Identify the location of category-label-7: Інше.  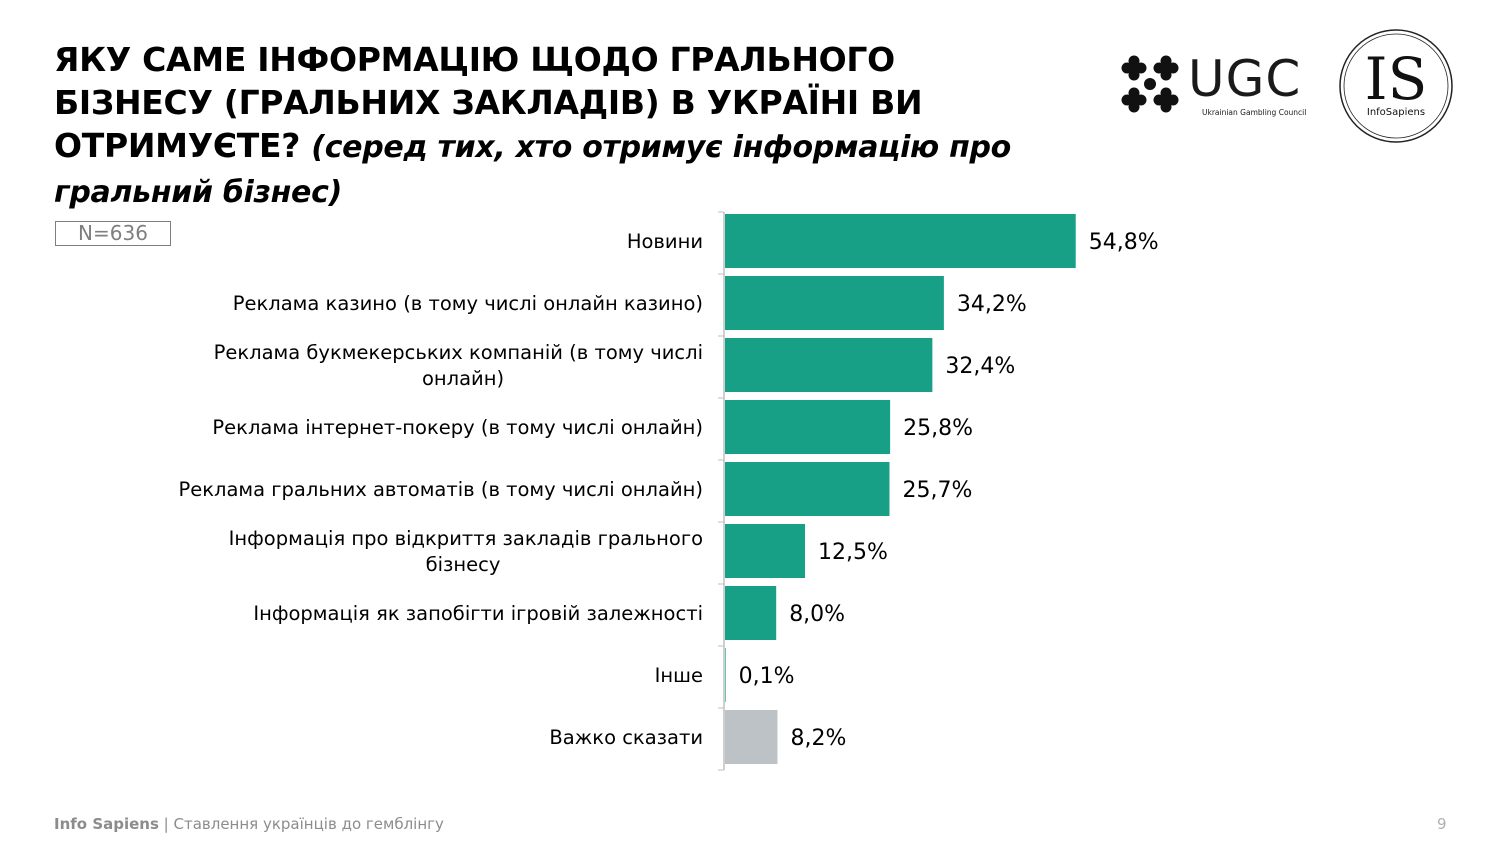
(679, 675).